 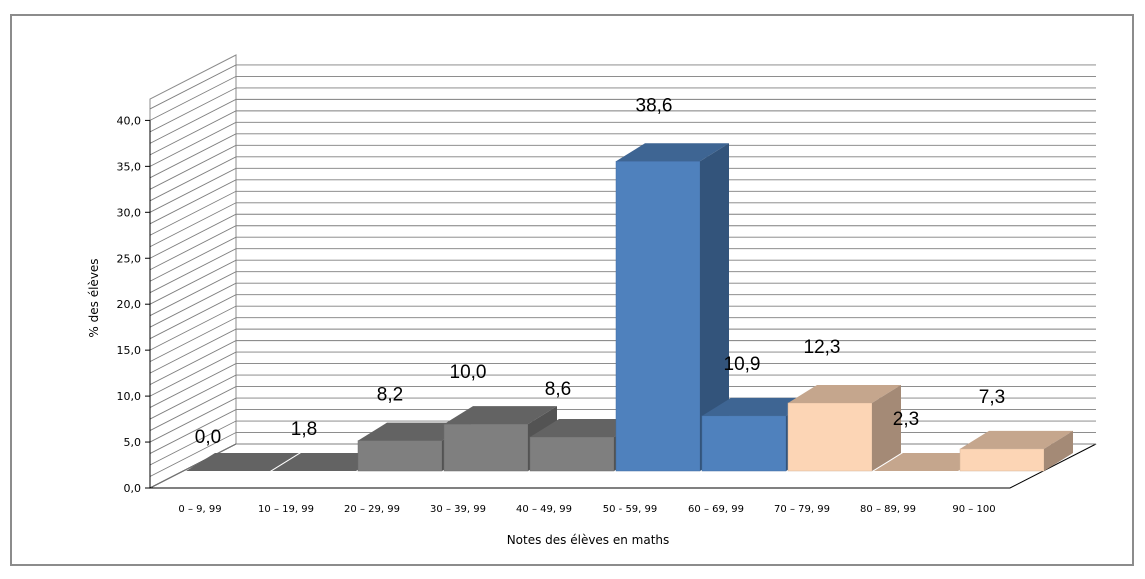 What do you see at coordinates (742, 364) in the screenshot?
I see `data-label: 10,9` at bounding box center [742, 364].